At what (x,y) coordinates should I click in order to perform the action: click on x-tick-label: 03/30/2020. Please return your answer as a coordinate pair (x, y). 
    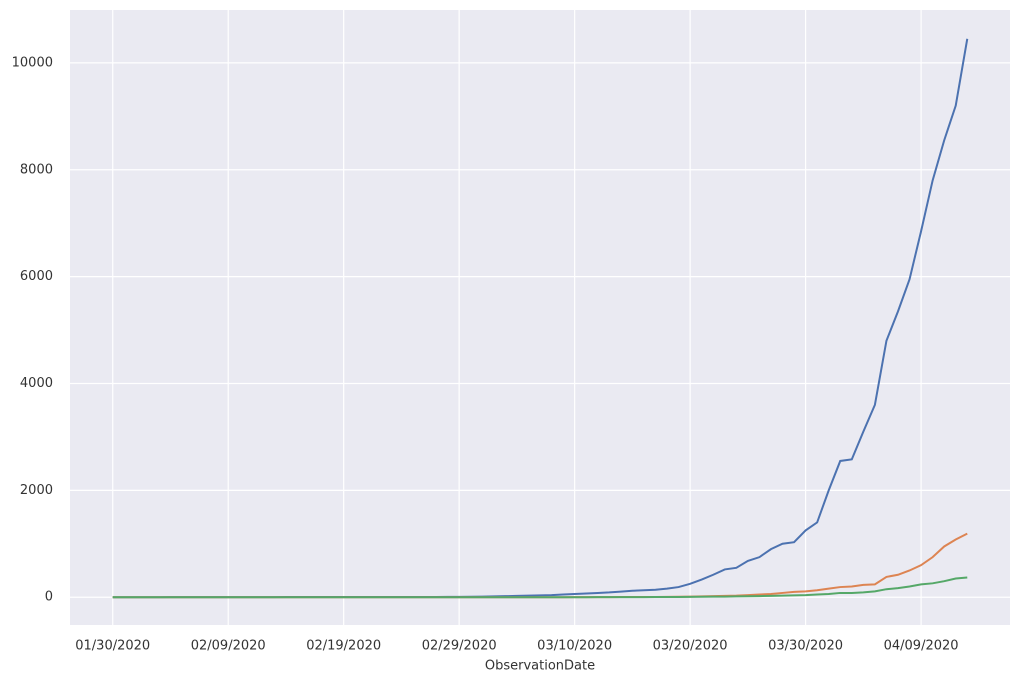
    Looking at the image, I should click on (805, 646).